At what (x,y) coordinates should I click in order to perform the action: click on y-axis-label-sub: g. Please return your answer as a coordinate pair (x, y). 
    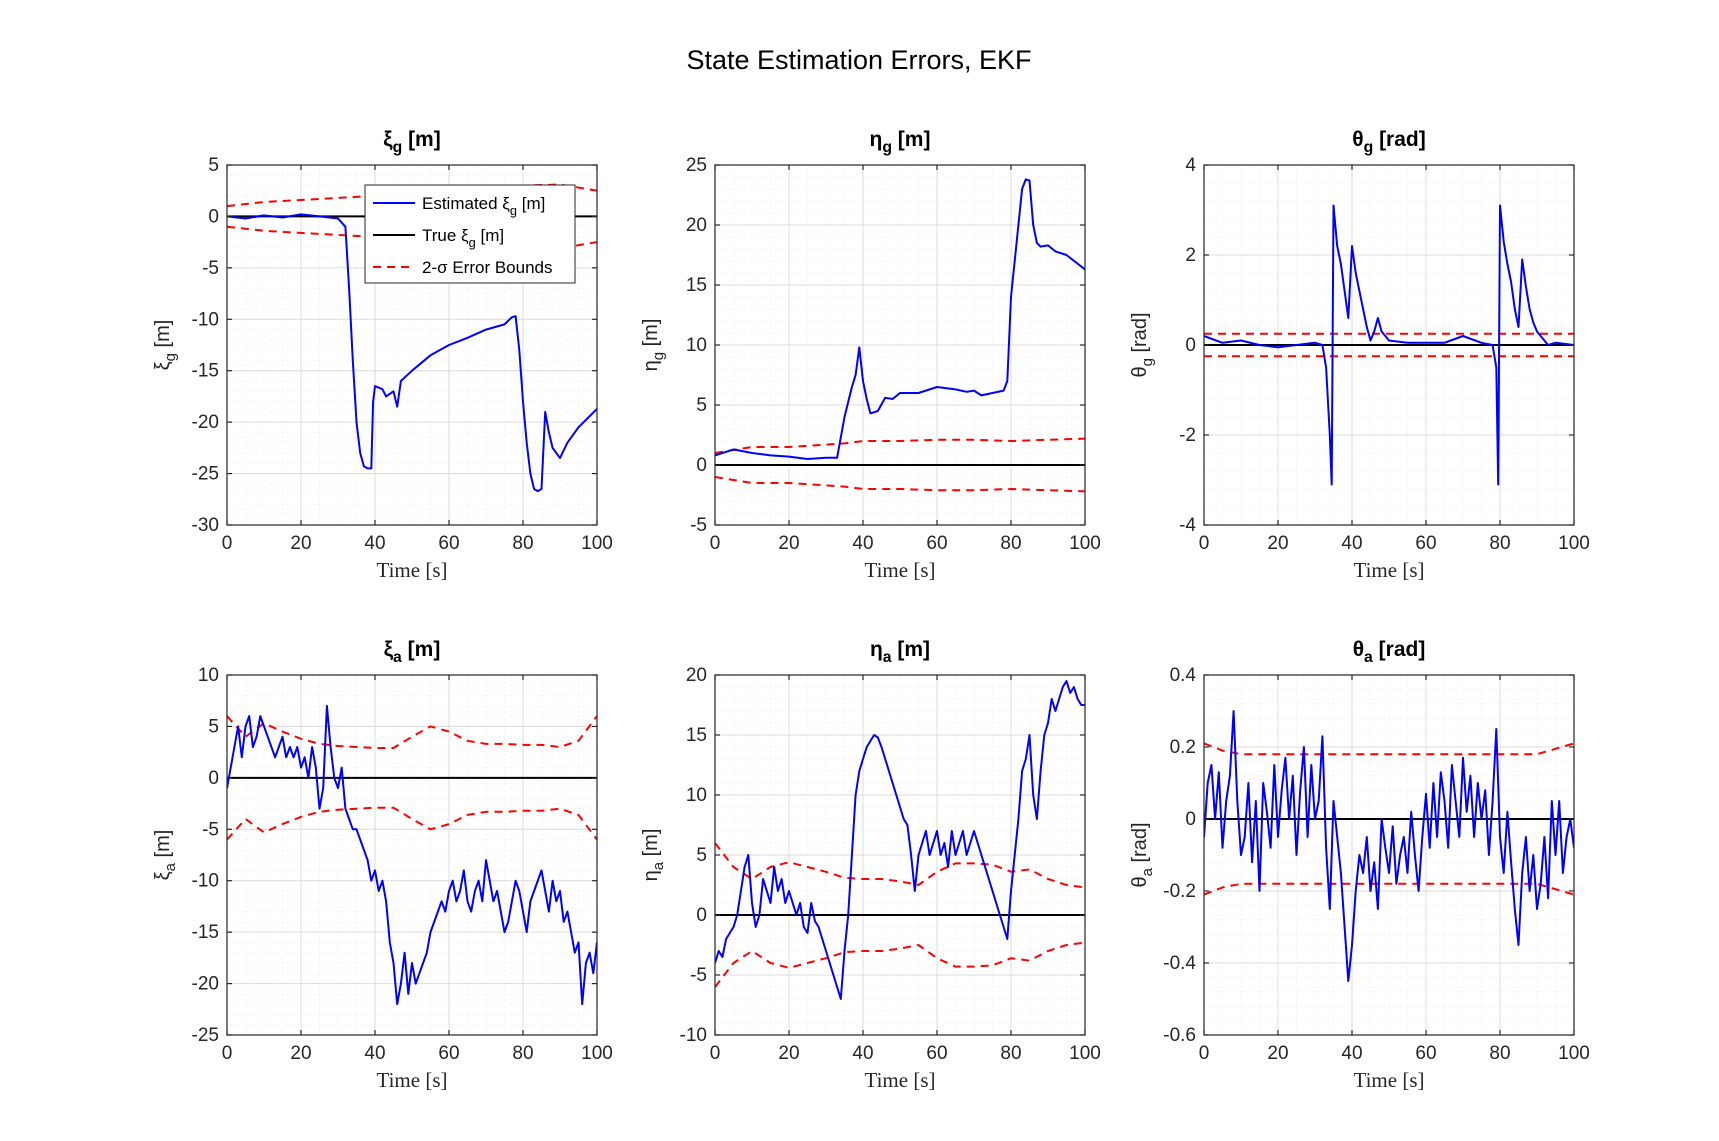
    Looking at the image, I should click on (170, 357).